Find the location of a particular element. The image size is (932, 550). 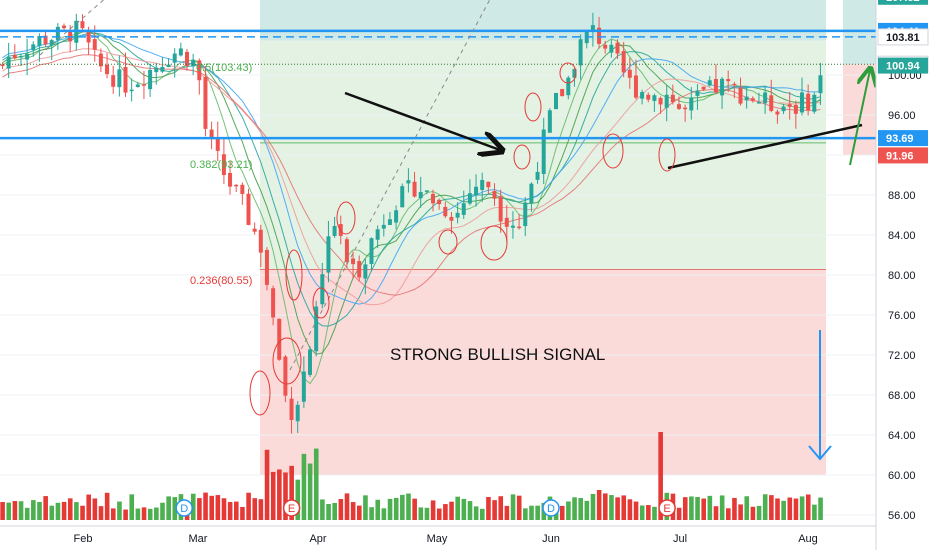

price-tag-label: 100.94 is located at coordinates (903, 67).